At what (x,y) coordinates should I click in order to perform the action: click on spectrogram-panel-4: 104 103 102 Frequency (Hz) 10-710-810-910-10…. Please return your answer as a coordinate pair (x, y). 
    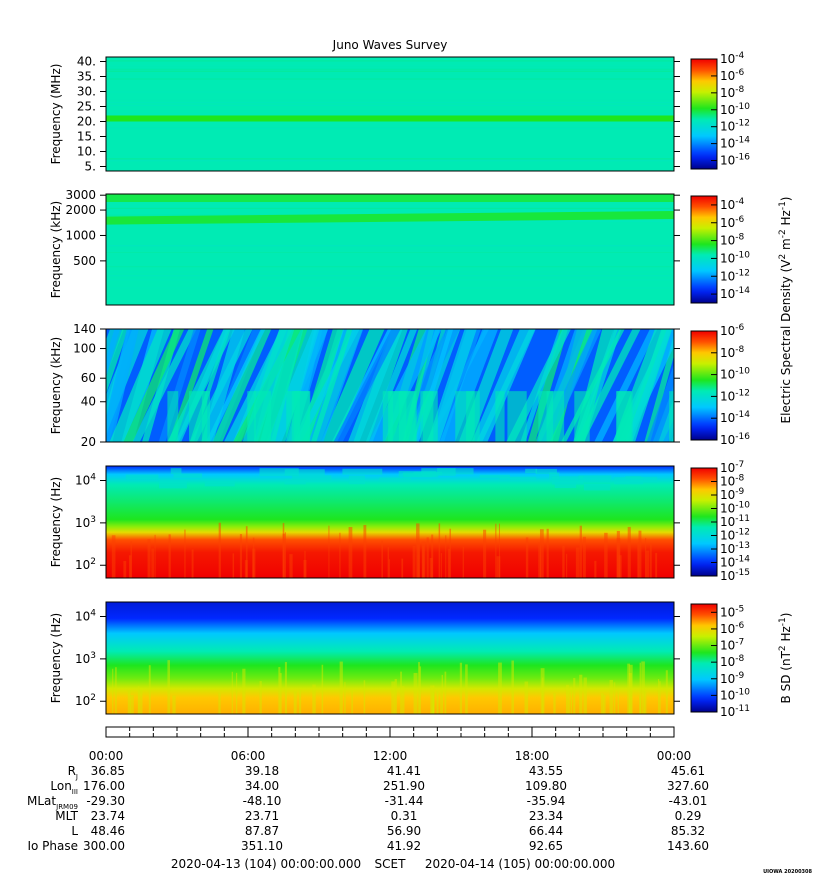
    Looking at the image, I should click on (399, 521).